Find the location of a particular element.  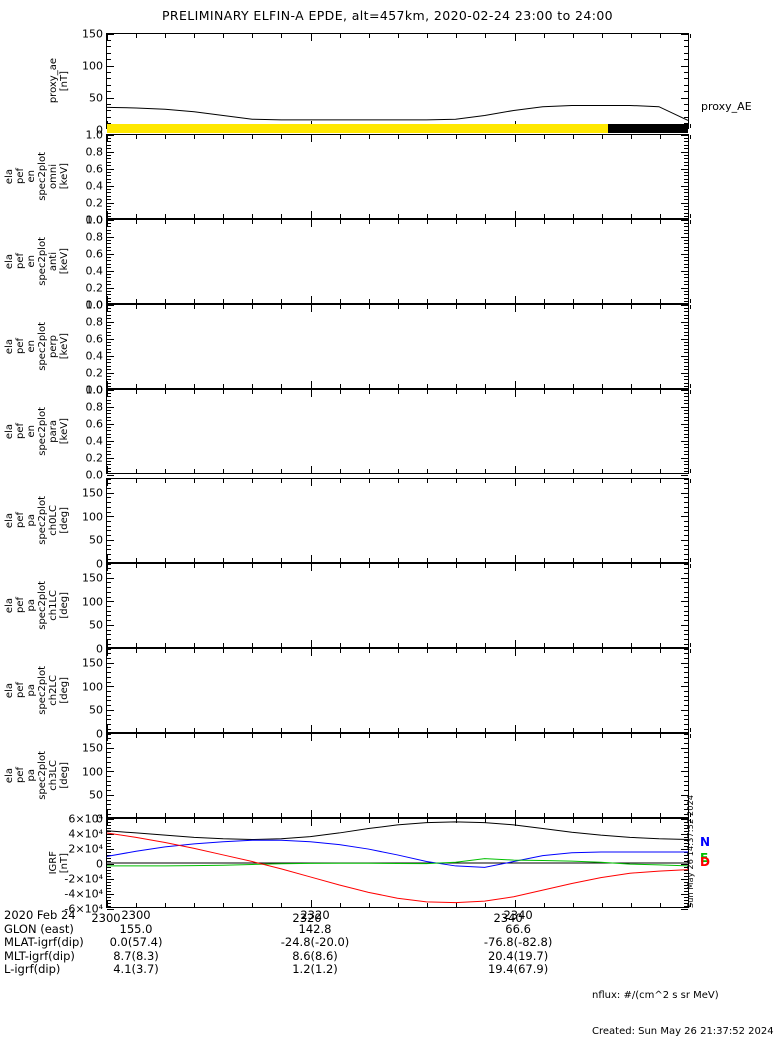

y-tick-label: 0.4 is located at coordinates (94, 186).